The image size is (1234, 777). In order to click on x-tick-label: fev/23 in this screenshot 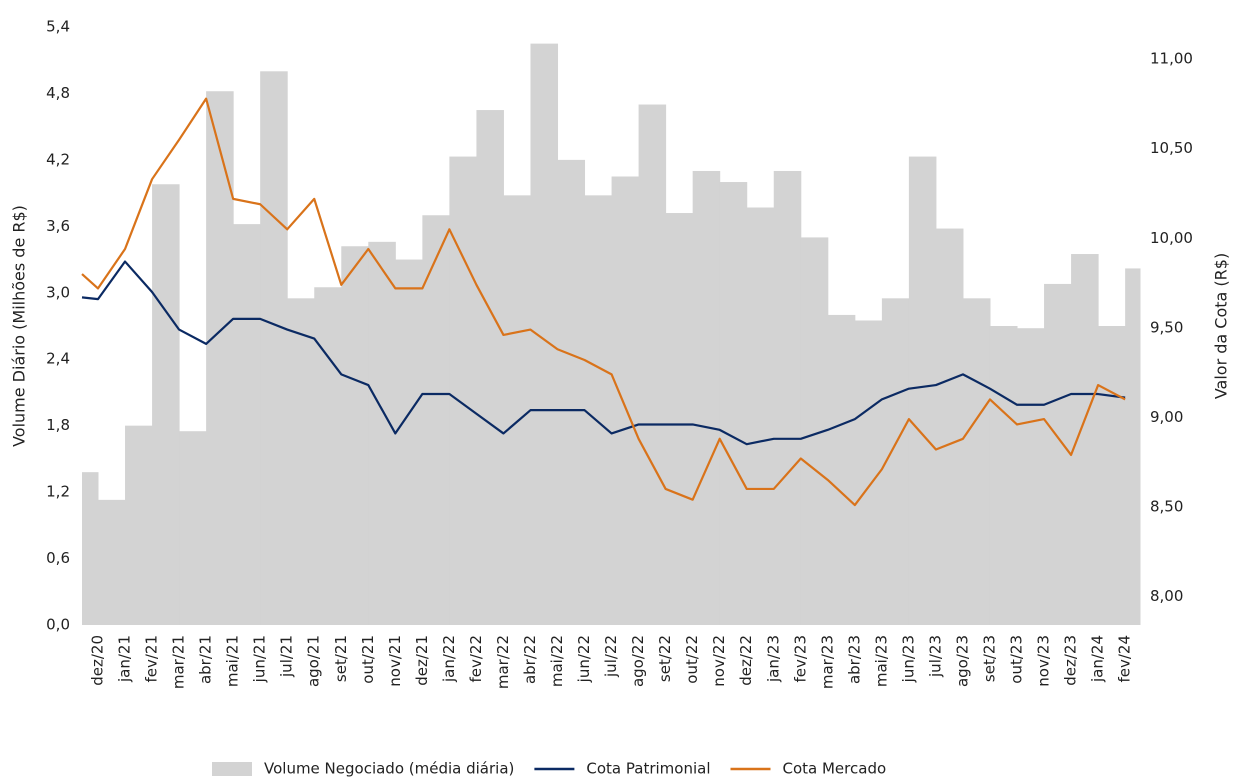, I will do `click(800, 659)`.